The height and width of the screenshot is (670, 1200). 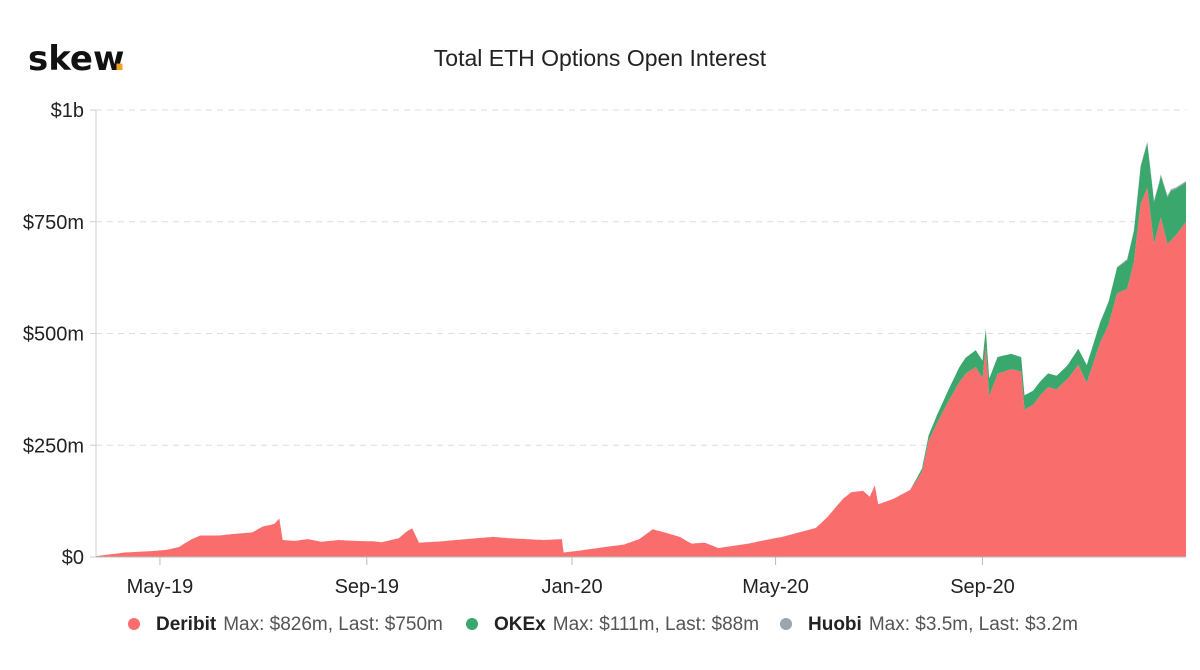 I want to click on legend-series-stats: Max: $826m, Last: $750m, so click(x=333, y=624).